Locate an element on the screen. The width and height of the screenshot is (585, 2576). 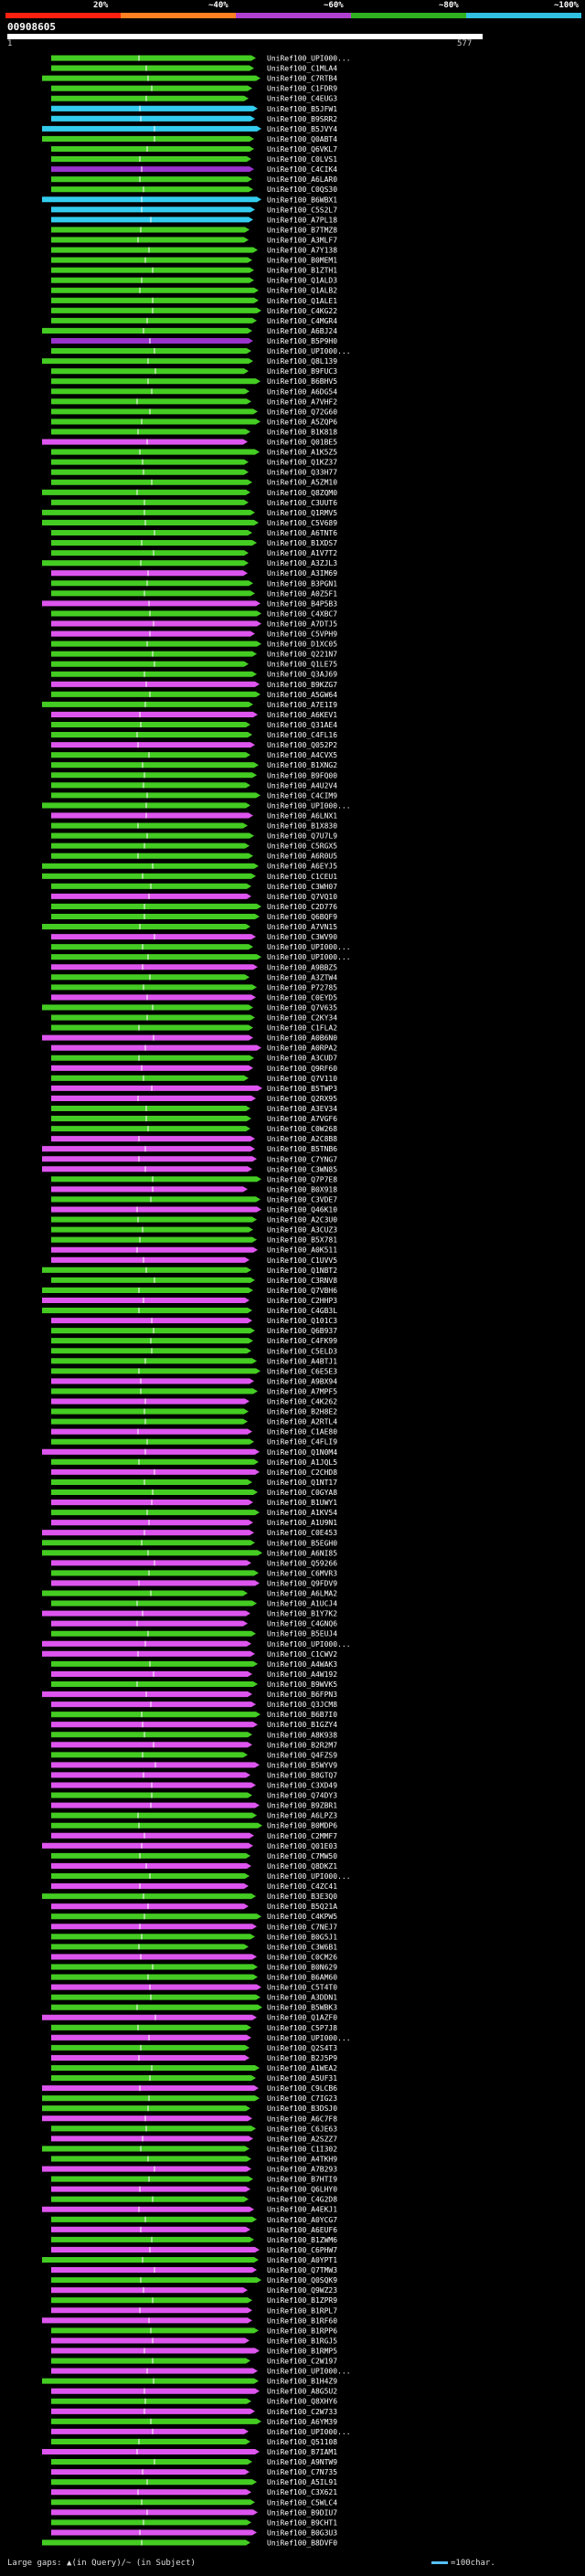
hit-row: UniRef100_A6LPZ3 is located at coordinates (194, 1816).